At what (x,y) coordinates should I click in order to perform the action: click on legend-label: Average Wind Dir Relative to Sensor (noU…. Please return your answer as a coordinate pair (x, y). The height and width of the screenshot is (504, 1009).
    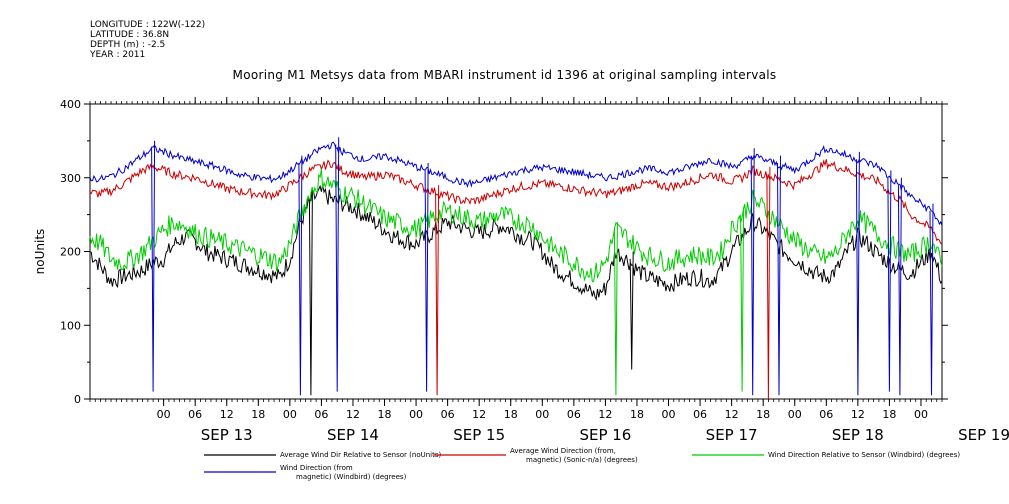
    Looking at the image, I should click on (360, 455).